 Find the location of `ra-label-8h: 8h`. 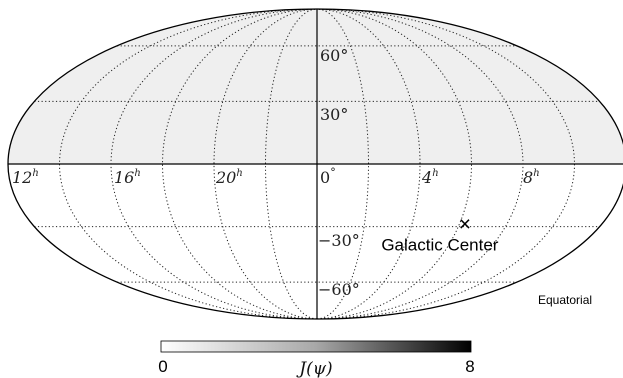

ra-label-8h: 8h is located at coordinates (531, 177).